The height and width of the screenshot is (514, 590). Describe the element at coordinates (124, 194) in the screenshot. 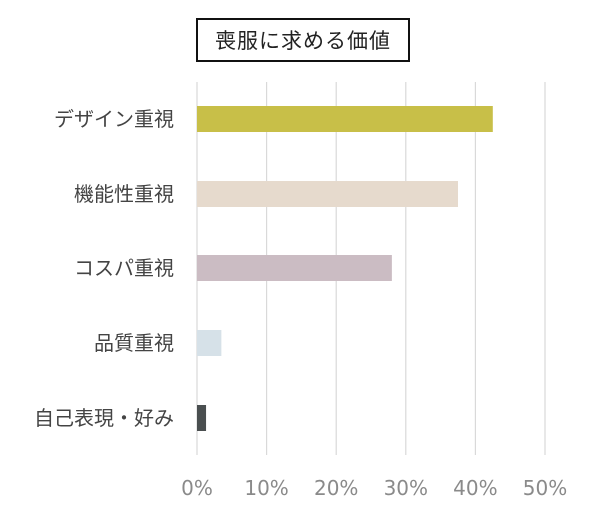

I see `category-label: 機能性重視` at that location.